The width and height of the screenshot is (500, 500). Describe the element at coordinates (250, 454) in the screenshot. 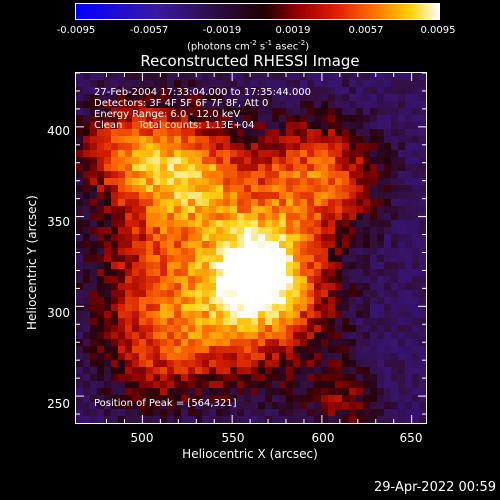

I see `x-axis-label: Heliocentric X (arcsec)` at that location.